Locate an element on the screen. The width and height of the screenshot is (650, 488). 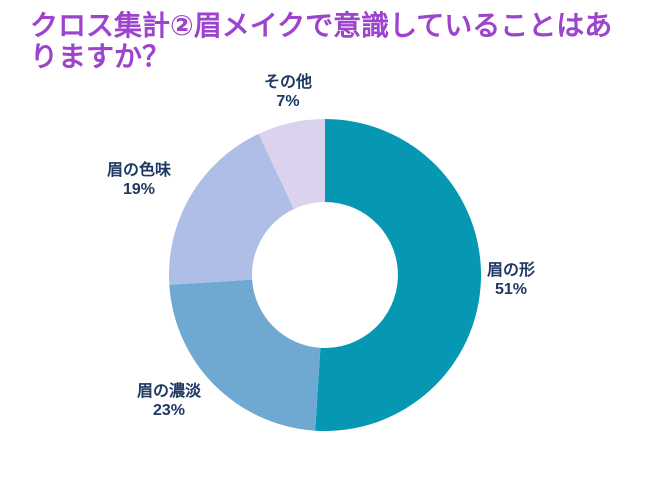
slice-percent-text: 51% is located at coordinates (511, 289).